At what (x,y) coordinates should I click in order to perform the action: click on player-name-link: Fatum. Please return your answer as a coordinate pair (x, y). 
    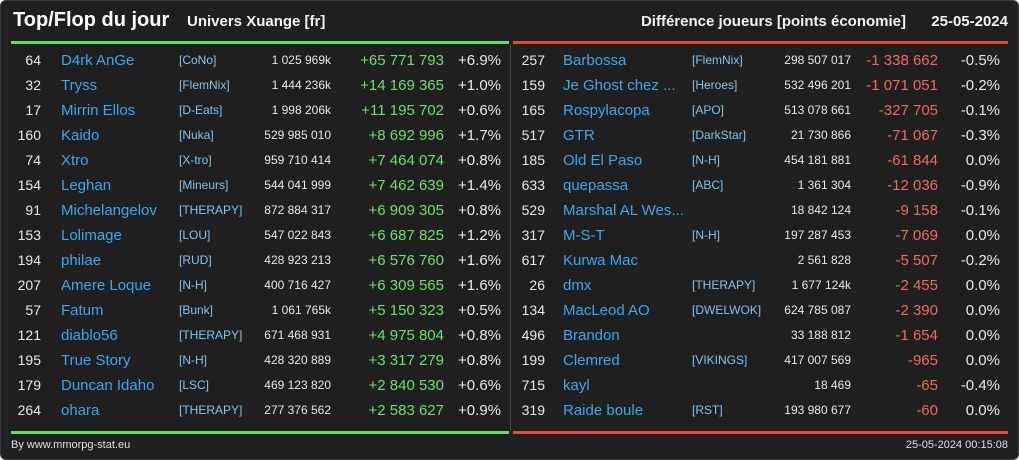
    Looking at the image, I should click on (82, 310).